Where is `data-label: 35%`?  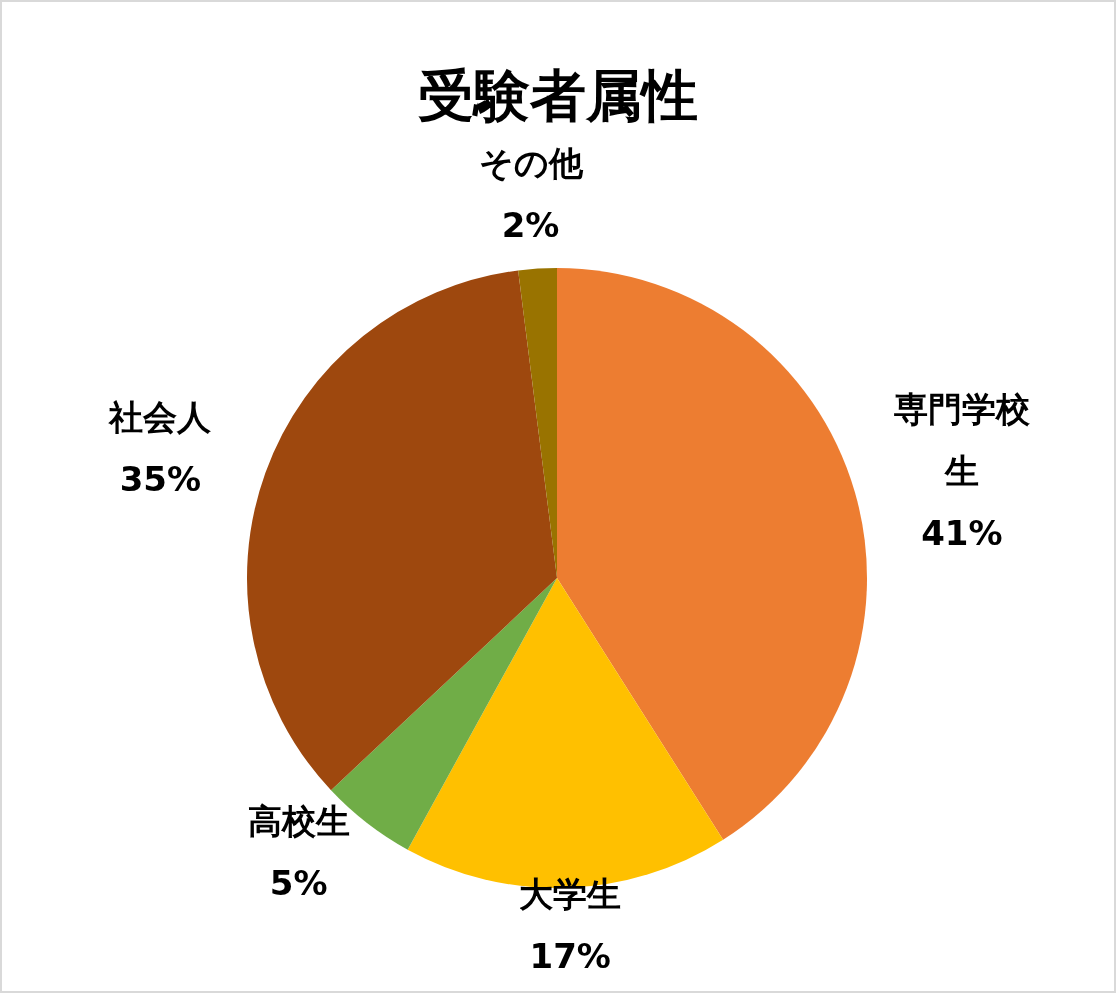
data-label: 35% is located at coordinates (160, 478).